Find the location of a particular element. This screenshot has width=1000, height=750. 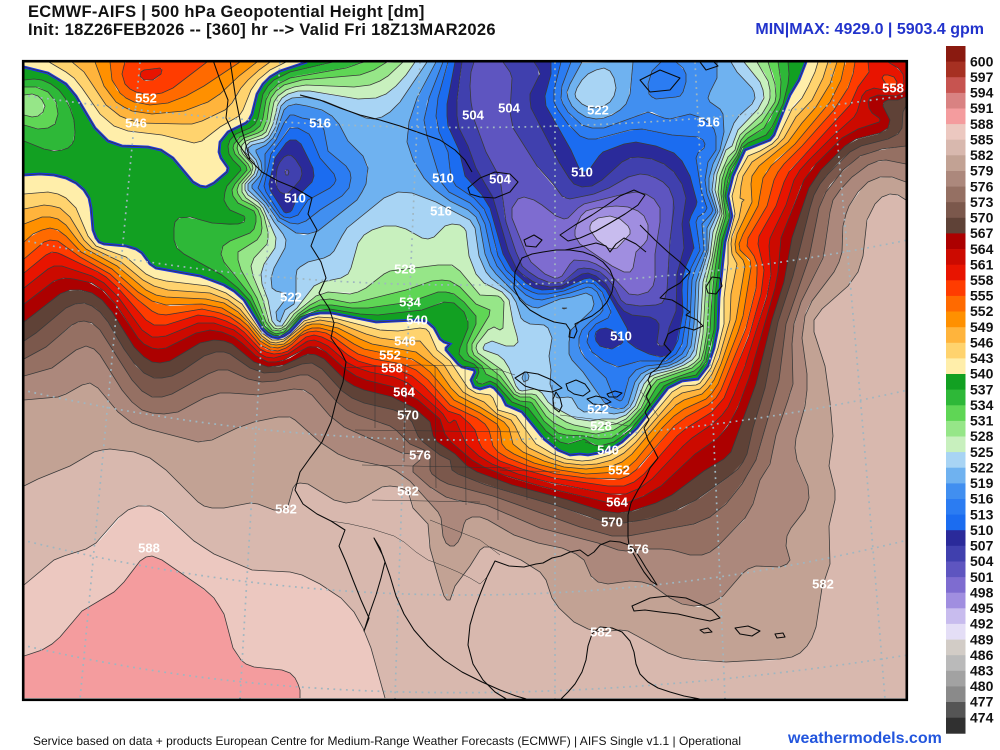

svg-text: 555 is located at coordinates (982, 296).